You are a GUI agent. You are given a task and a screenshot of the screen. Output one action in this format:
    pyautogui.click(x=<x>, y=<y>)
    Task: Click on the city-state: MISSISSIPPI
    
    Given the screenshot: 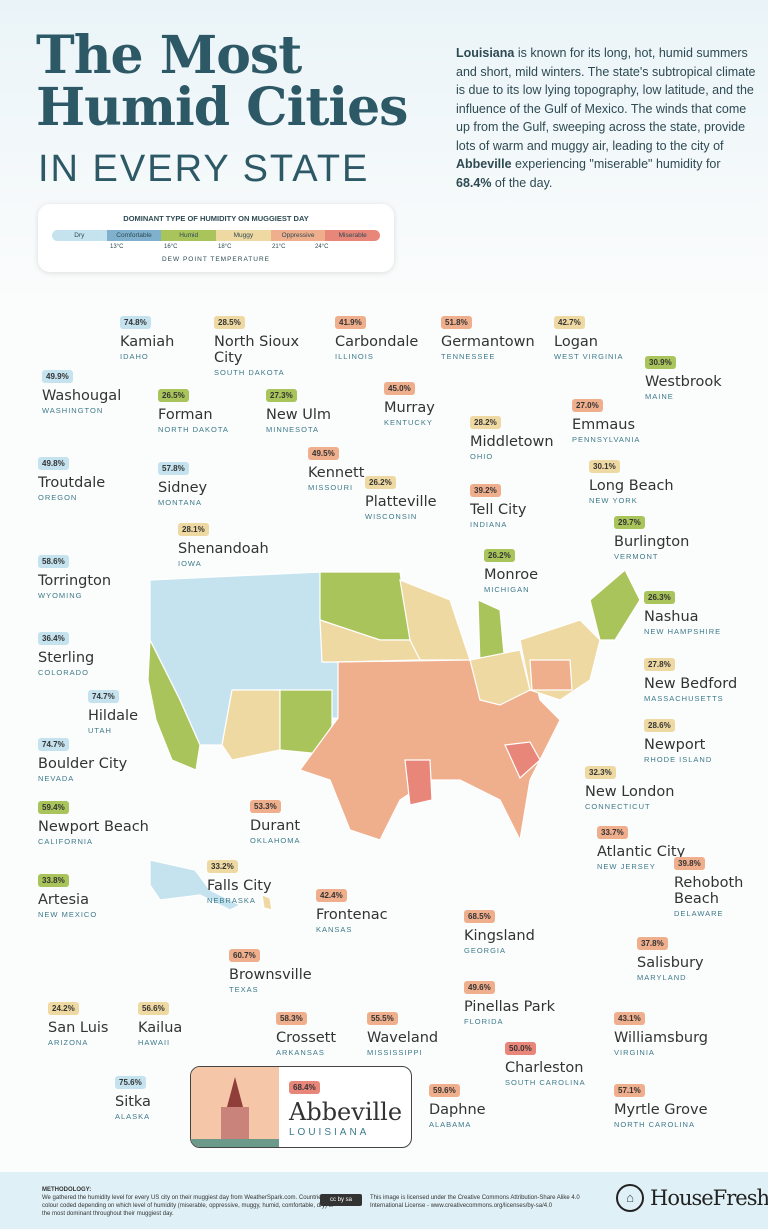 What is the action you would take?
    pyautogui.click(x=395, y=1052)
    